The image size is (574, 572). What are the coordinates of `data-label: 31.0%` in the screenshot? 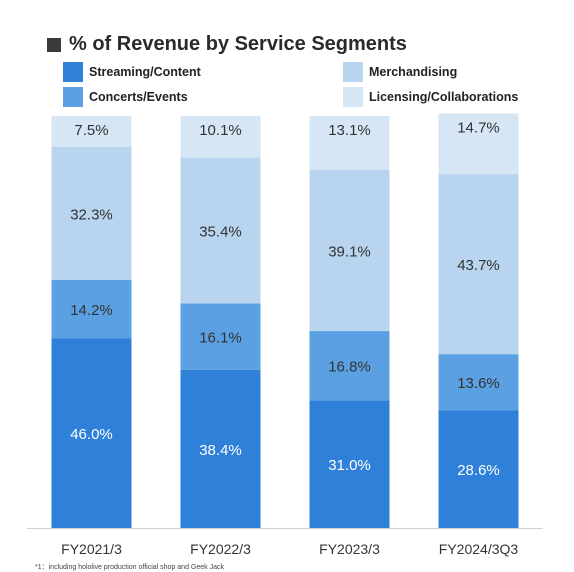 It's located at (349, 465).